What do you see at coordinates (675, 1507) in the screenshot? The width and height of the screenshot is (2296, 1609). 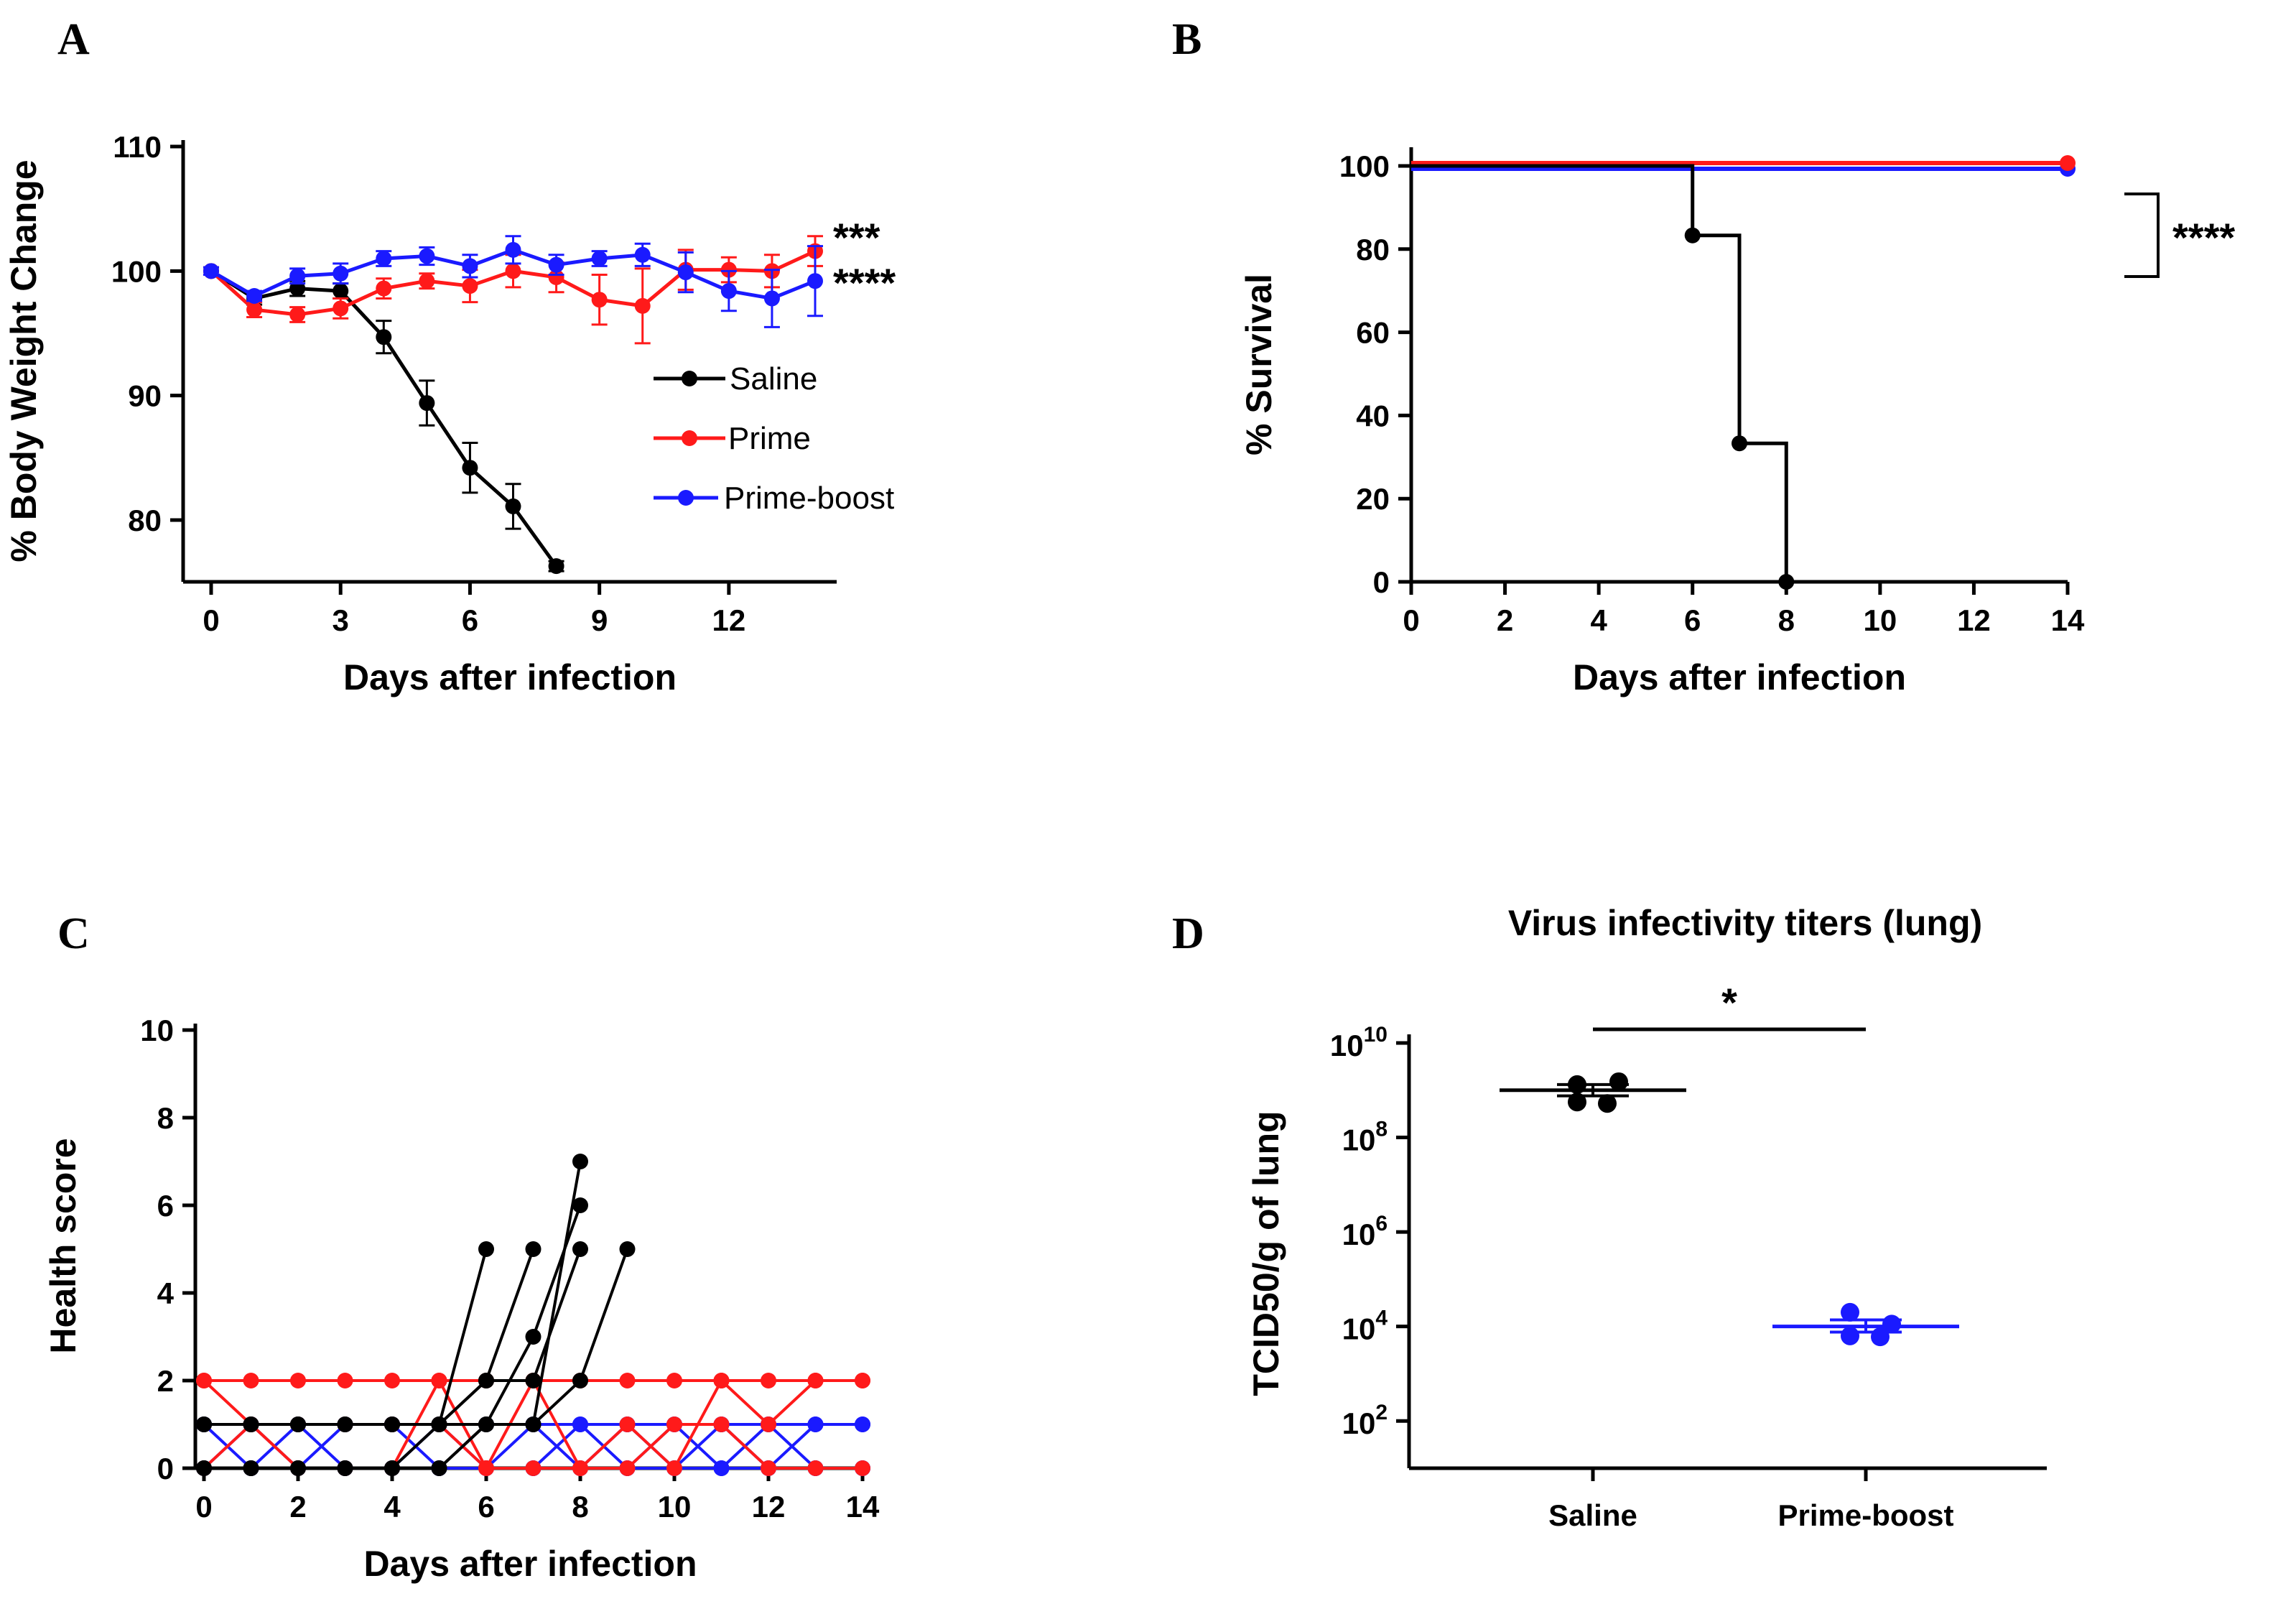 I see `panel-c-x-tick-label: 10` at bounding box center [675, 1507].